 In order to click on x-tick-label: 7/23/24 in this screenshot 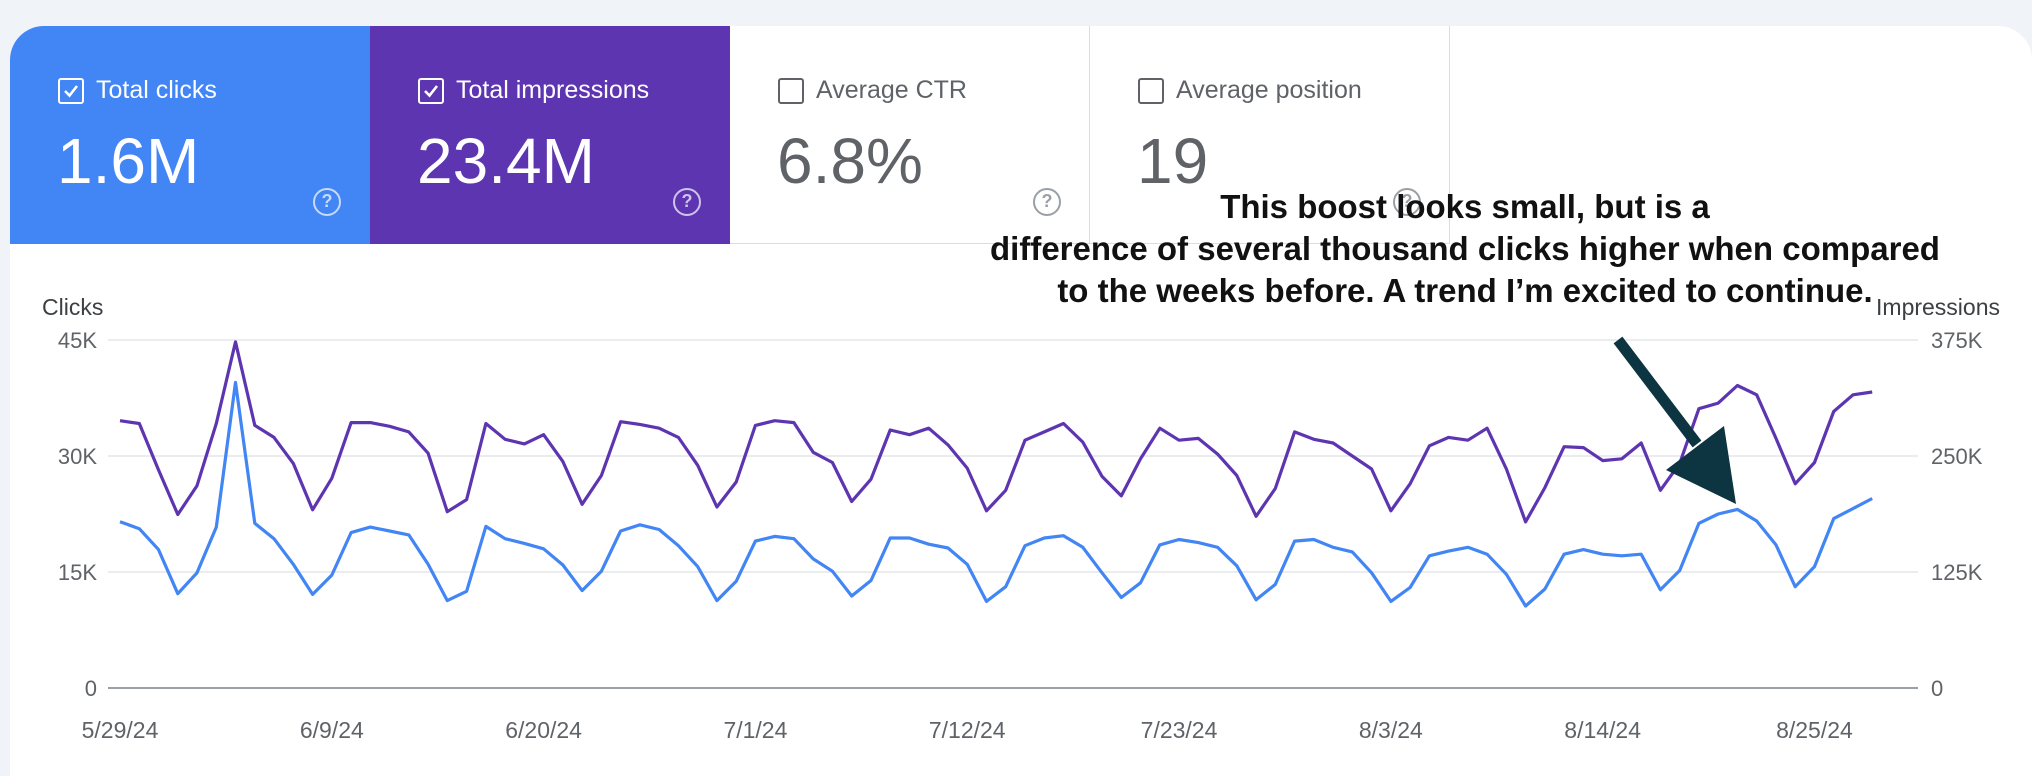, I will do `click(1179, 730)`.